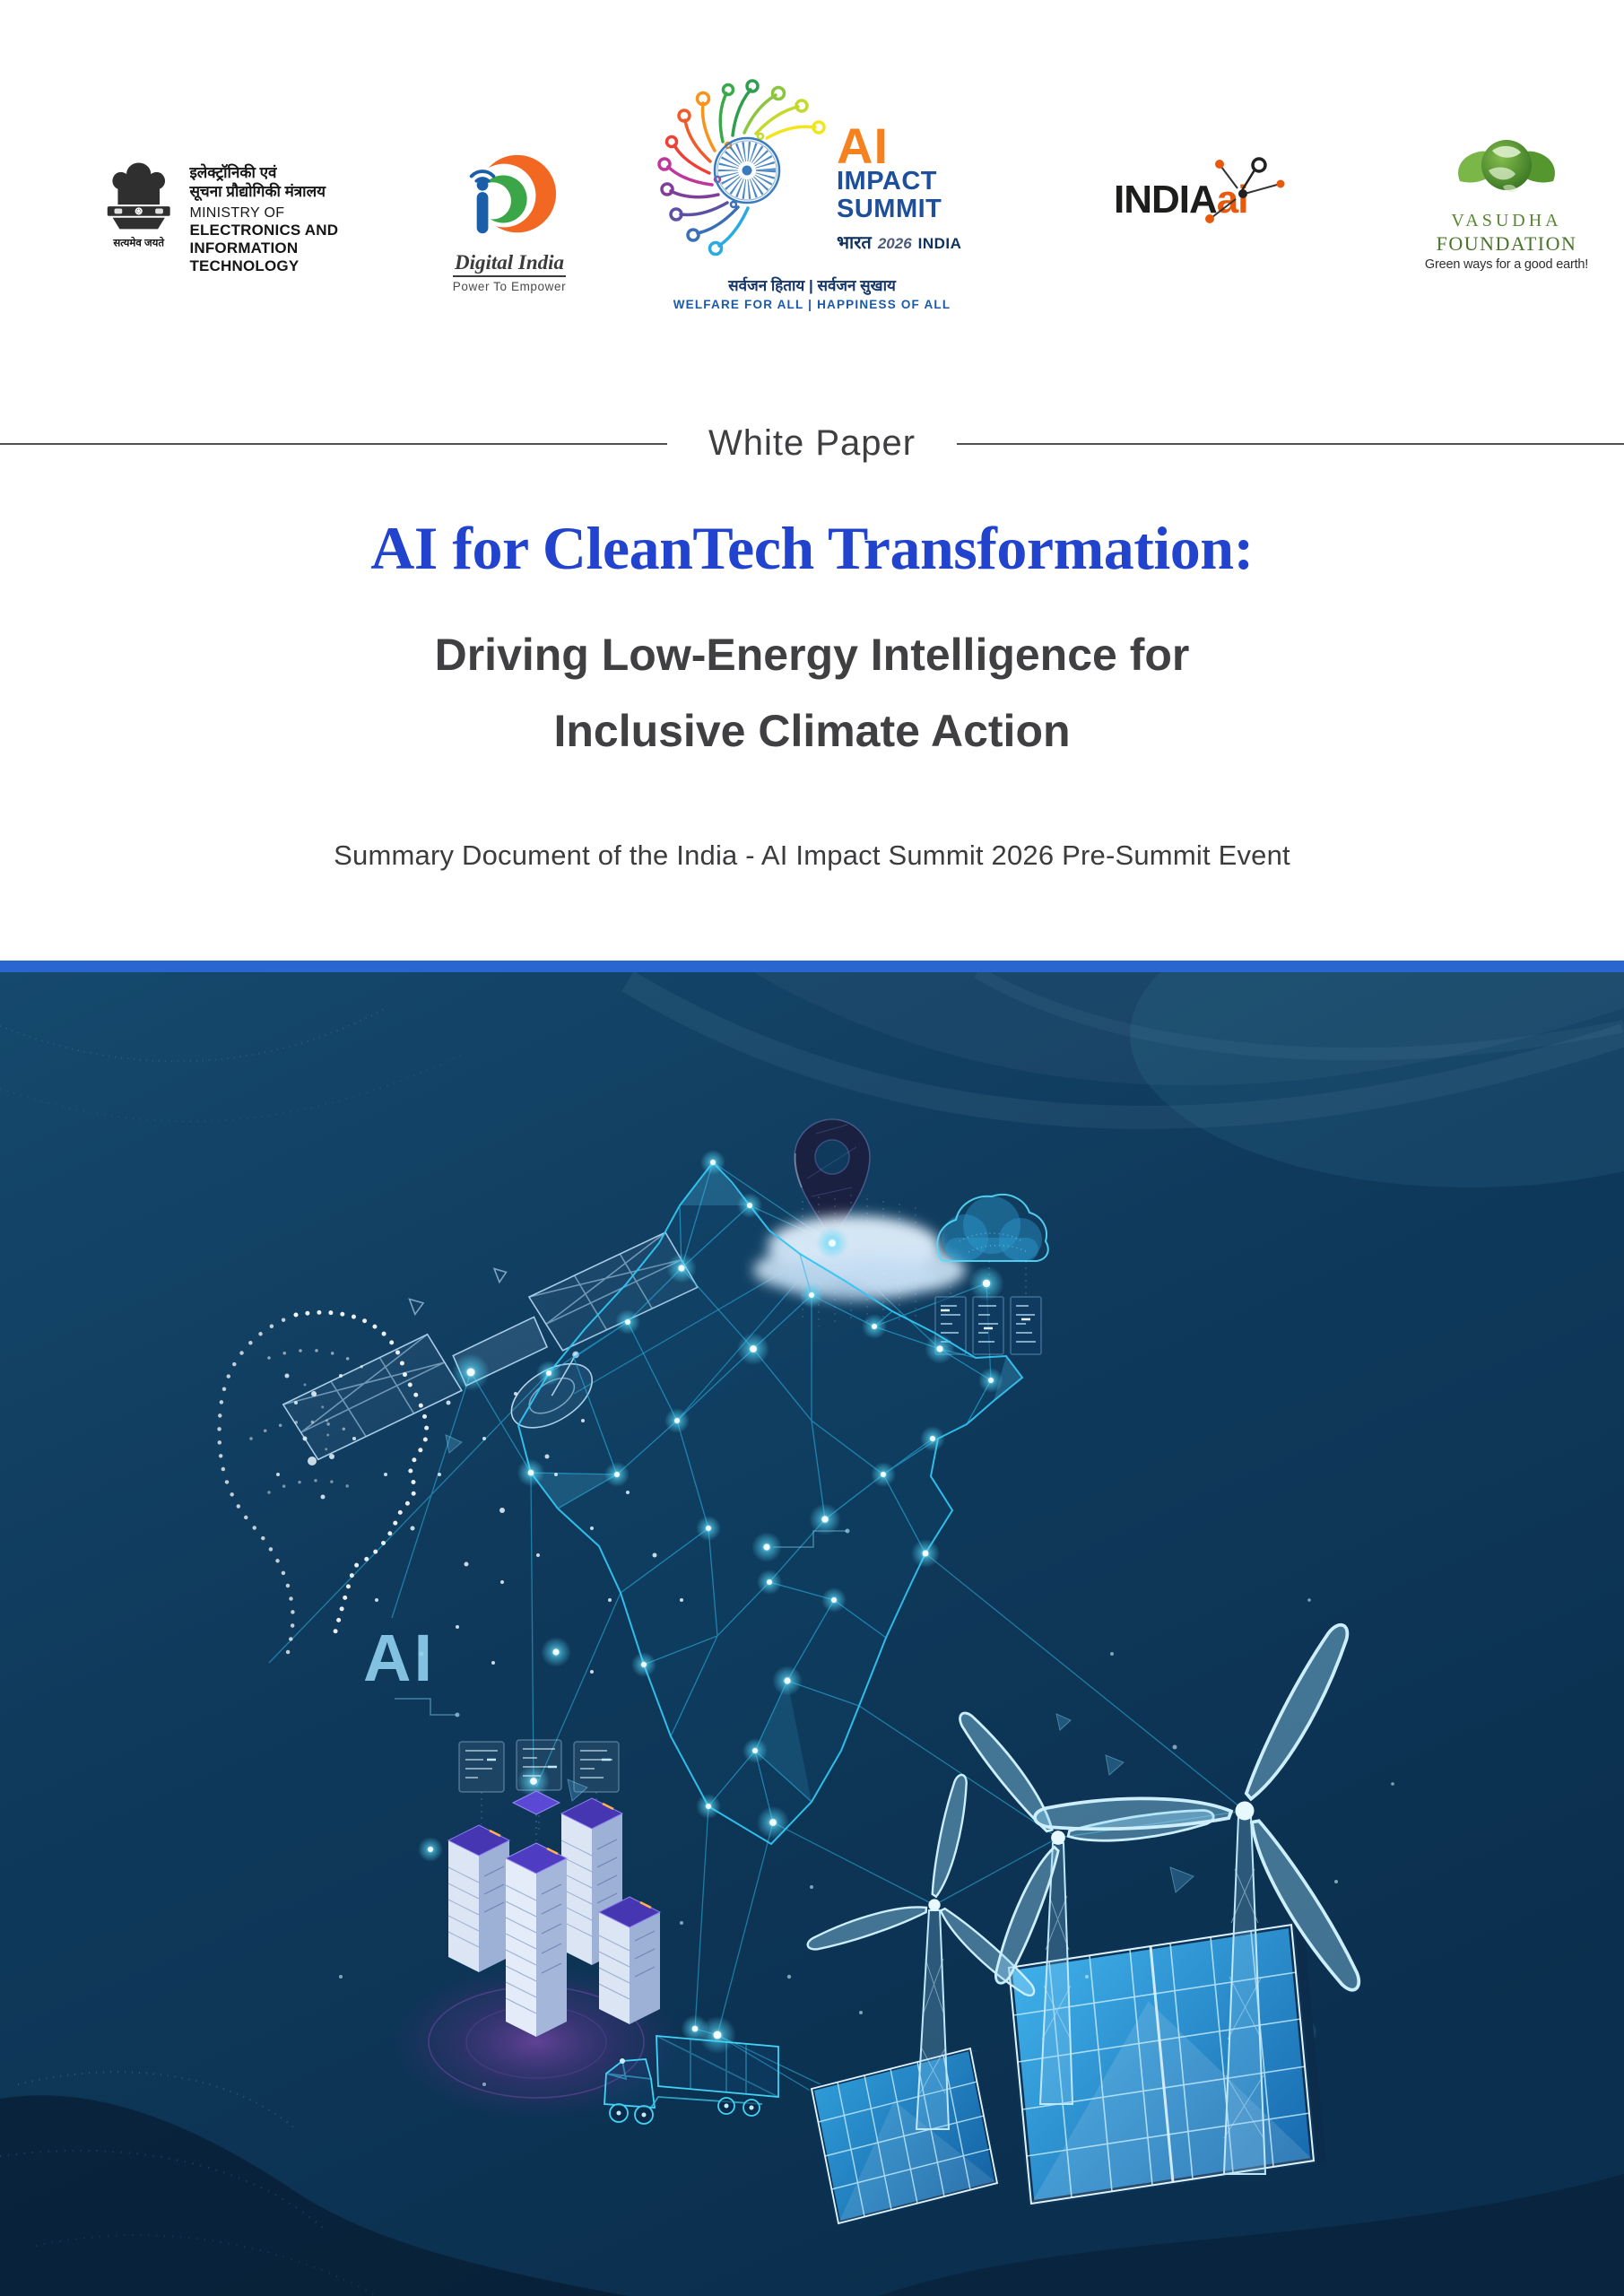  Describe the element at coordinates (1084, 1905) in the screenshot. I see `wind-turbine-middle` at that location.